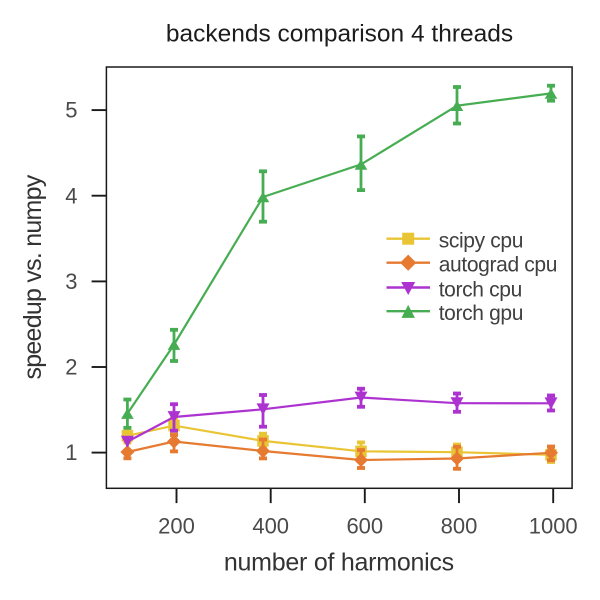 This screenshot has height=600, width=600. Describe the element at coordinates (553, 525) in the screenshot. I see `svg-text: 1000` at that location.